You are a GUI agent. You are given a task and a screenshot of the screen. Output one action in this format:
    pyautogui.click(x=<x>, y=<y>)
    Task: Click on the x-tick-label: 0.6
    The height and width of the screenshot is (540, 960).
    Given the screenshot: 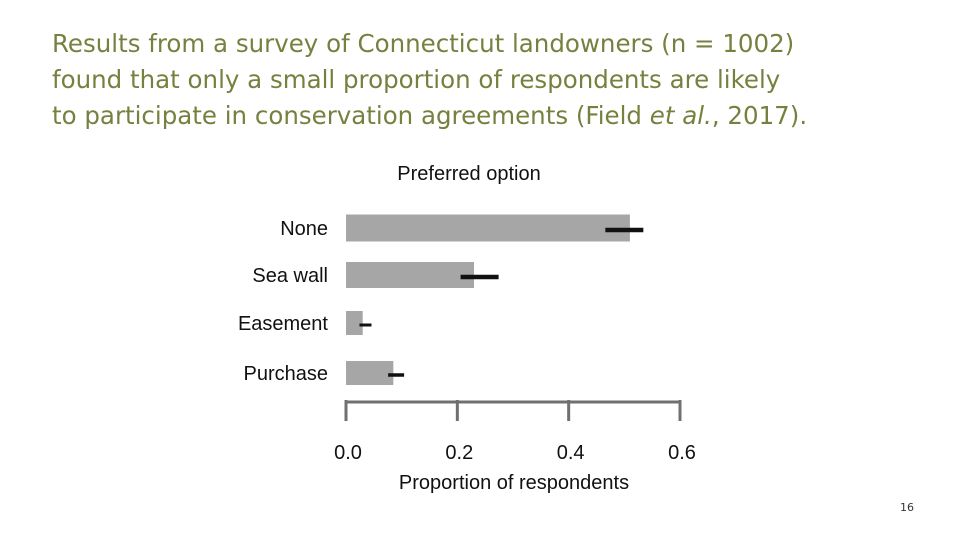 What is the action you would take?
    pyautogui.click(x=682, y=453)
    